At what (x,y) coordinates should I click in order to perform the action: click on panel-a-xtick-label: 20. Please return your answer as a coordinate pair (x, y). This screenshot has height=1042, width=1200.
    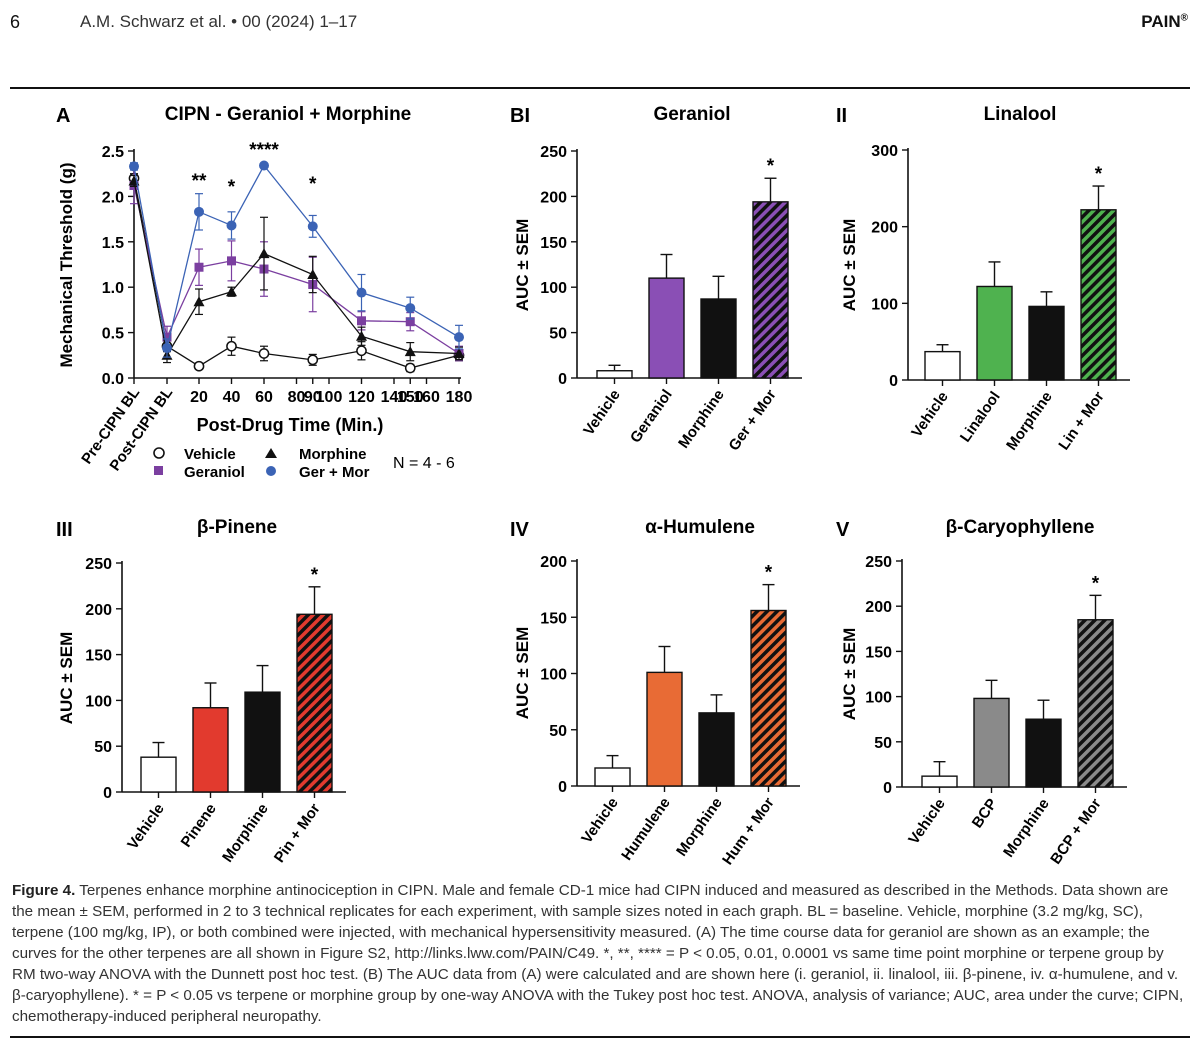
    Looking at the image, I should click on (199, 397).